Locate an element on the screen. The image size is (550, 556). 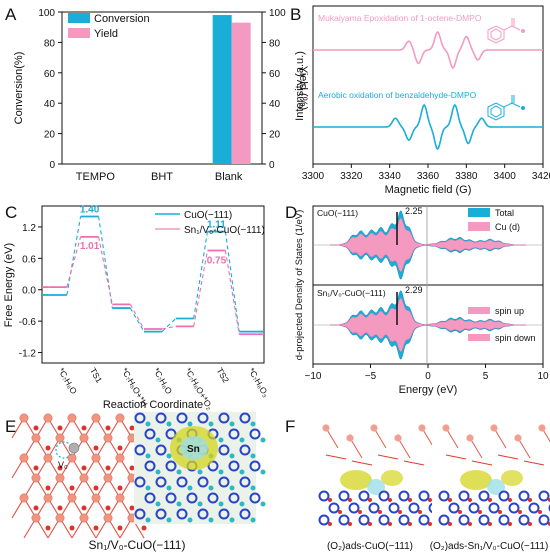
b-xtick-label: 3420 is located at coordinates (541, 176).